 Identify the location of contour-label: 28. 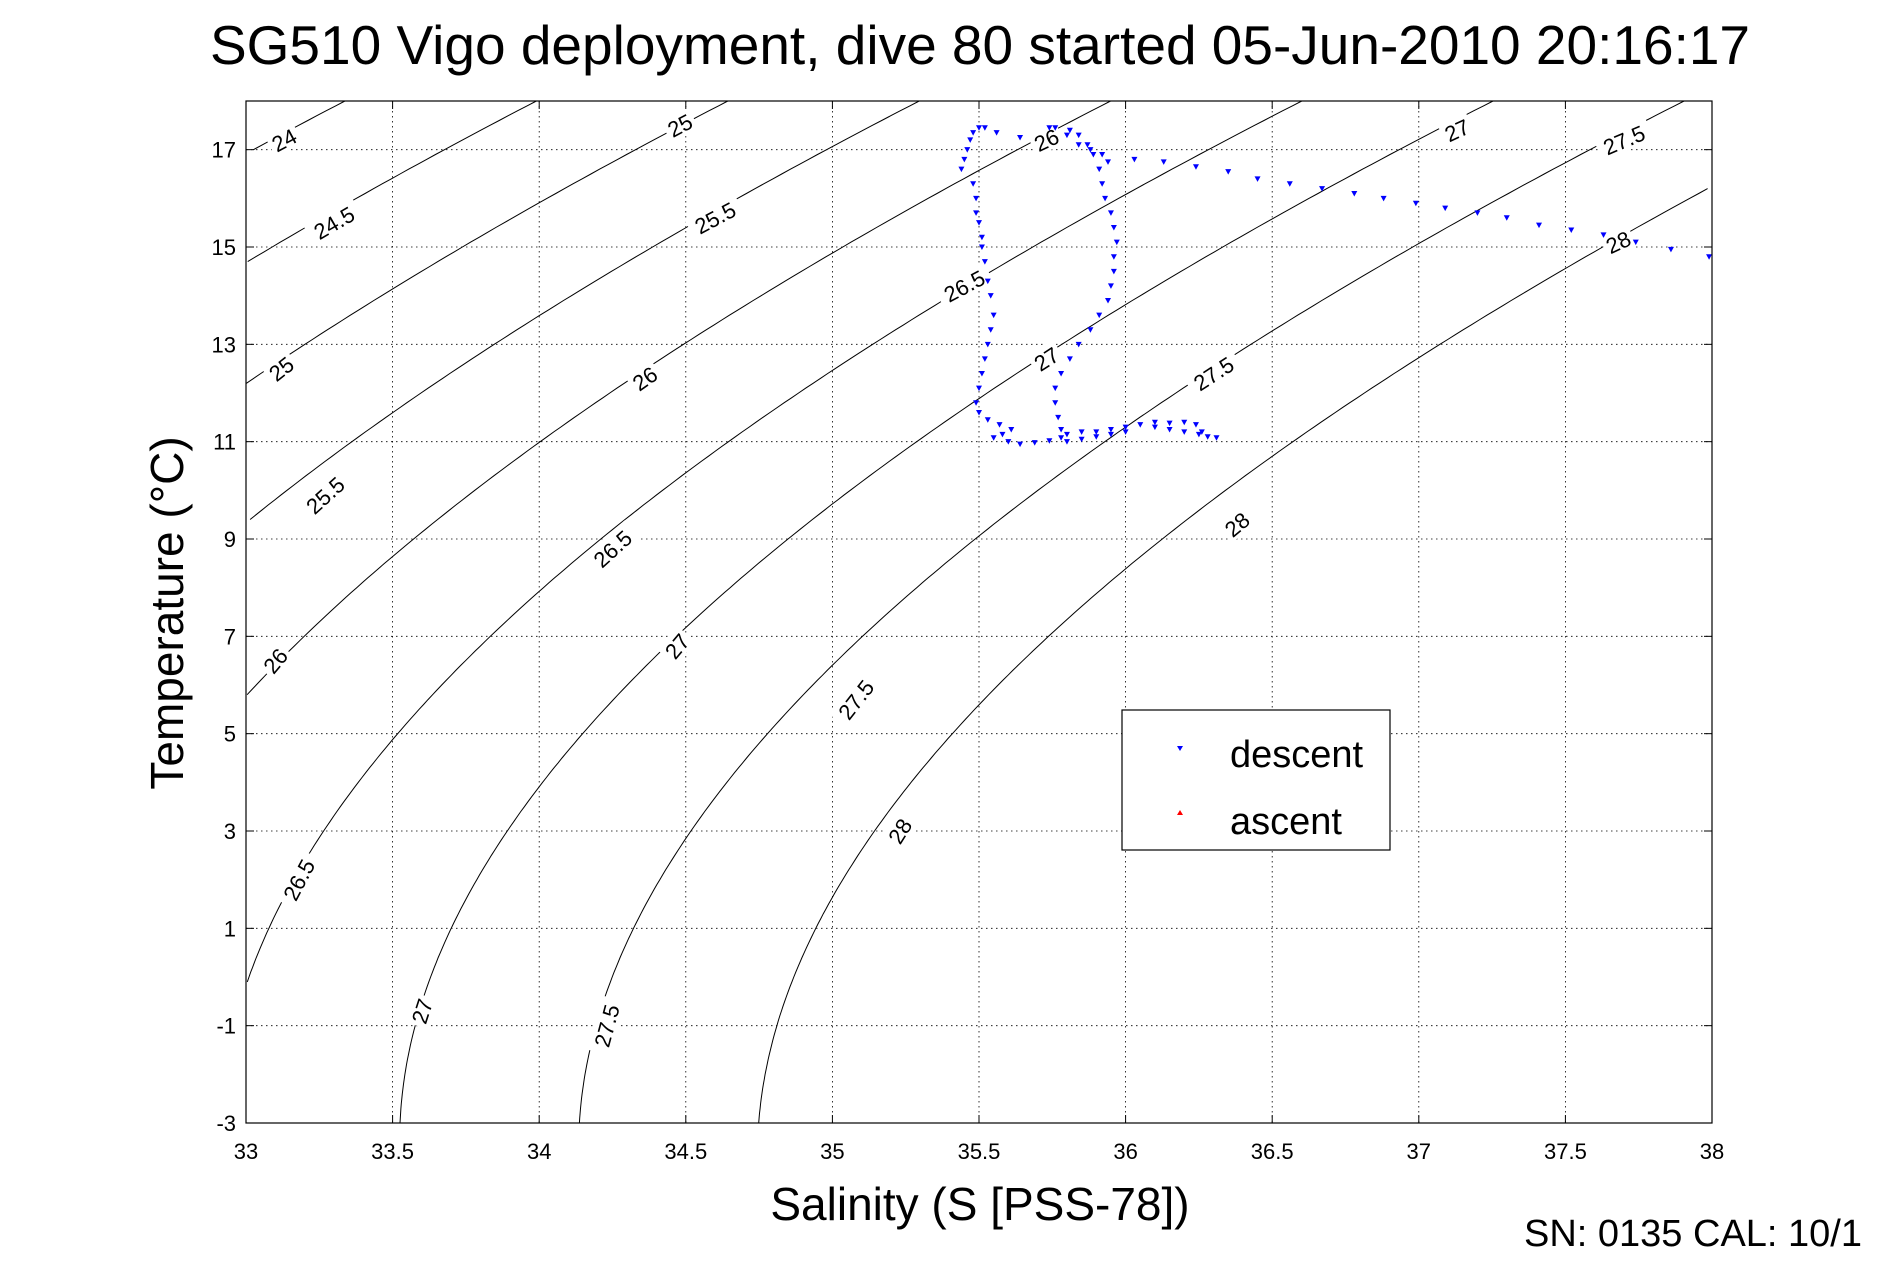
(899, 830).